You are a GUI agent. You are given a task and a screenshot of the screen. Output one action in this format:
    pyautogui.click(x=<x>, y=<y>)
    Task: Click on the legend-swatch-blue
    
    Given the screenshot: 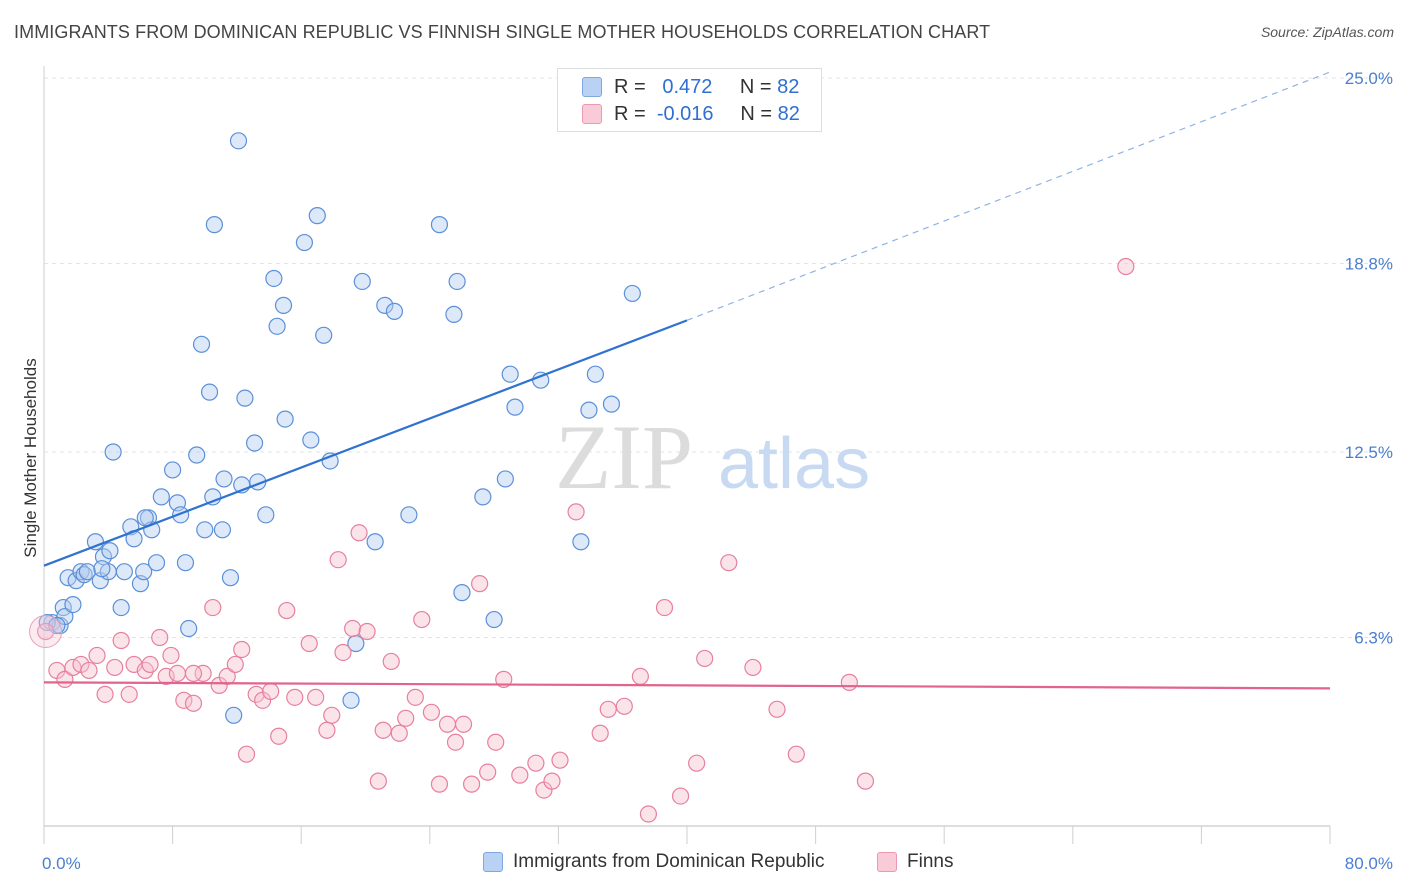 What is the action you would take?
    pyautogui.click(x=592, y=87)
    